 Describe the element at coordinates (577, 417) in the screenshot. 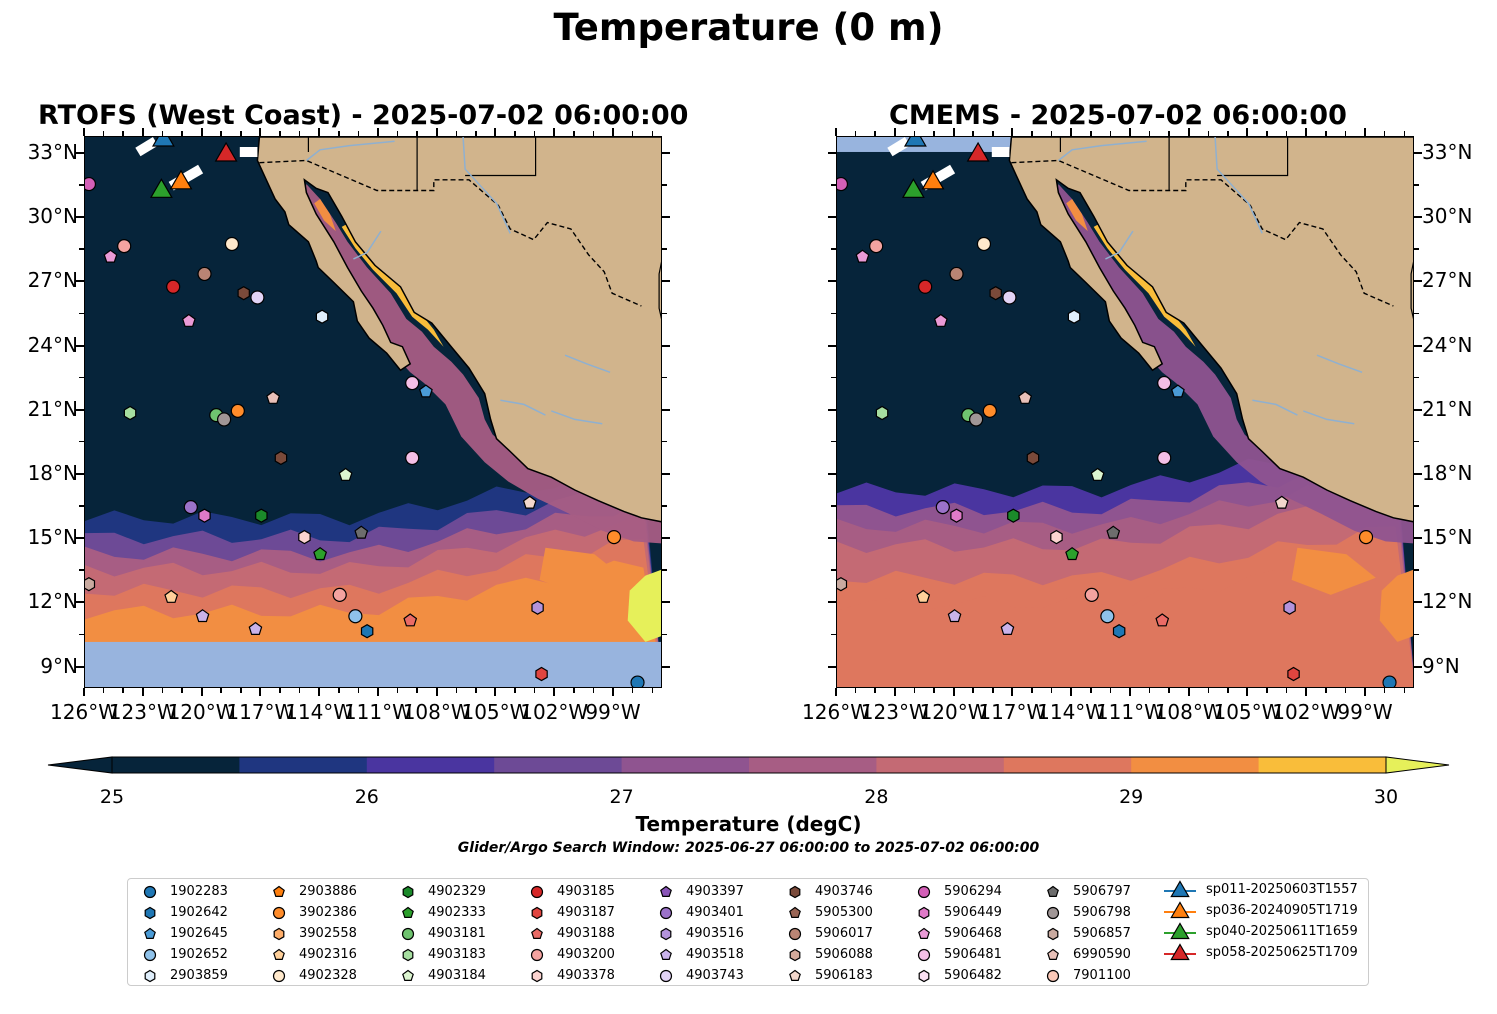

I see `river-lerma` at that location.